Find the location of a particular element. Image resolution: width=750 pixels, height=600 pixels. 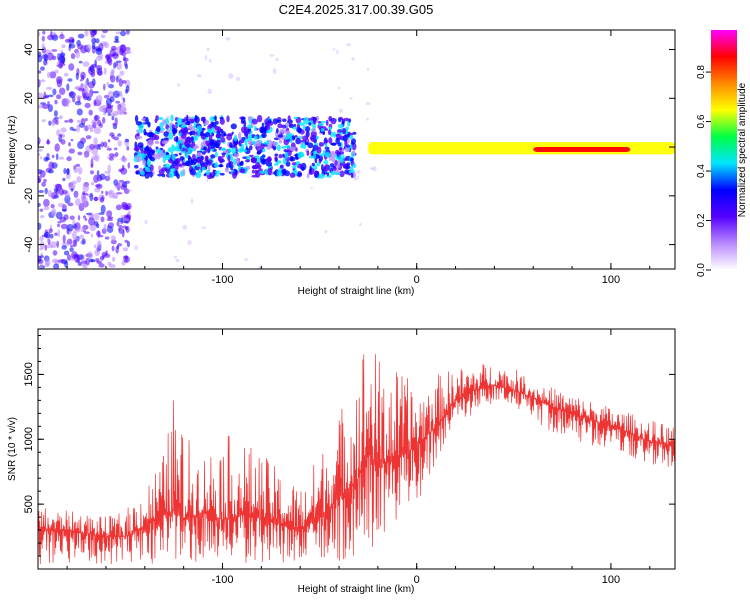

spectrogram-ylabel: Frequency (Hz) is located at coordinates (12, 150).